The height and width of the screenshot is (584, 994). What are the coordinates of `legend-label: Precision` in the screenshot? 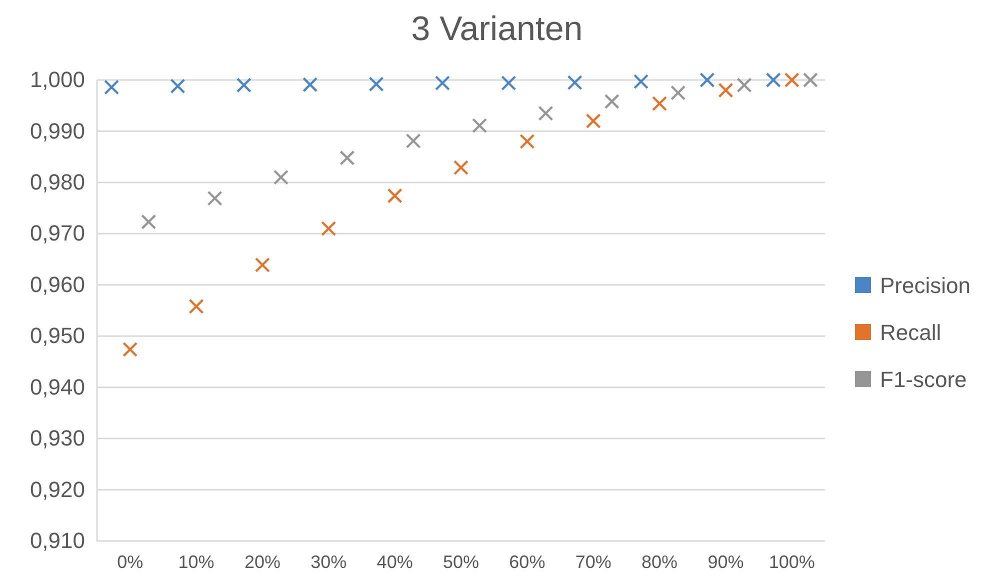 It's located at (925, 285).